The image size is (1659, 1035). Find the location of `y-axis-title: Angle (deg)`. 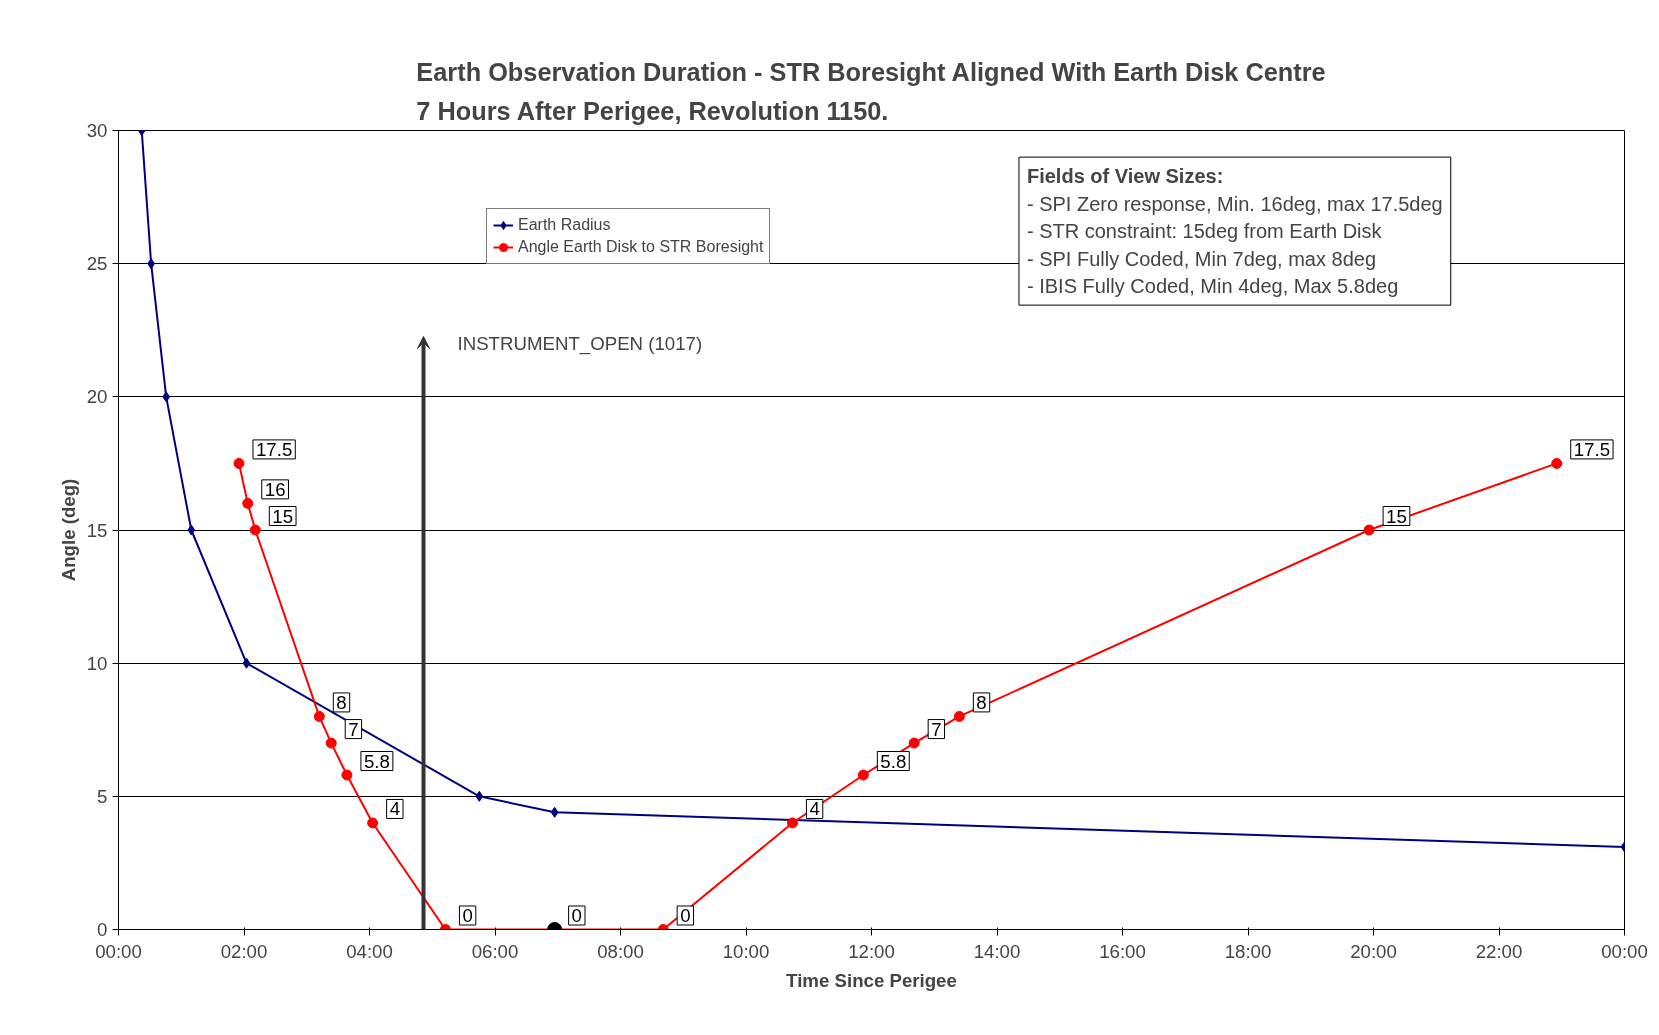

y-axis-title: Angle (deg) is located at coordinates (68, 530).